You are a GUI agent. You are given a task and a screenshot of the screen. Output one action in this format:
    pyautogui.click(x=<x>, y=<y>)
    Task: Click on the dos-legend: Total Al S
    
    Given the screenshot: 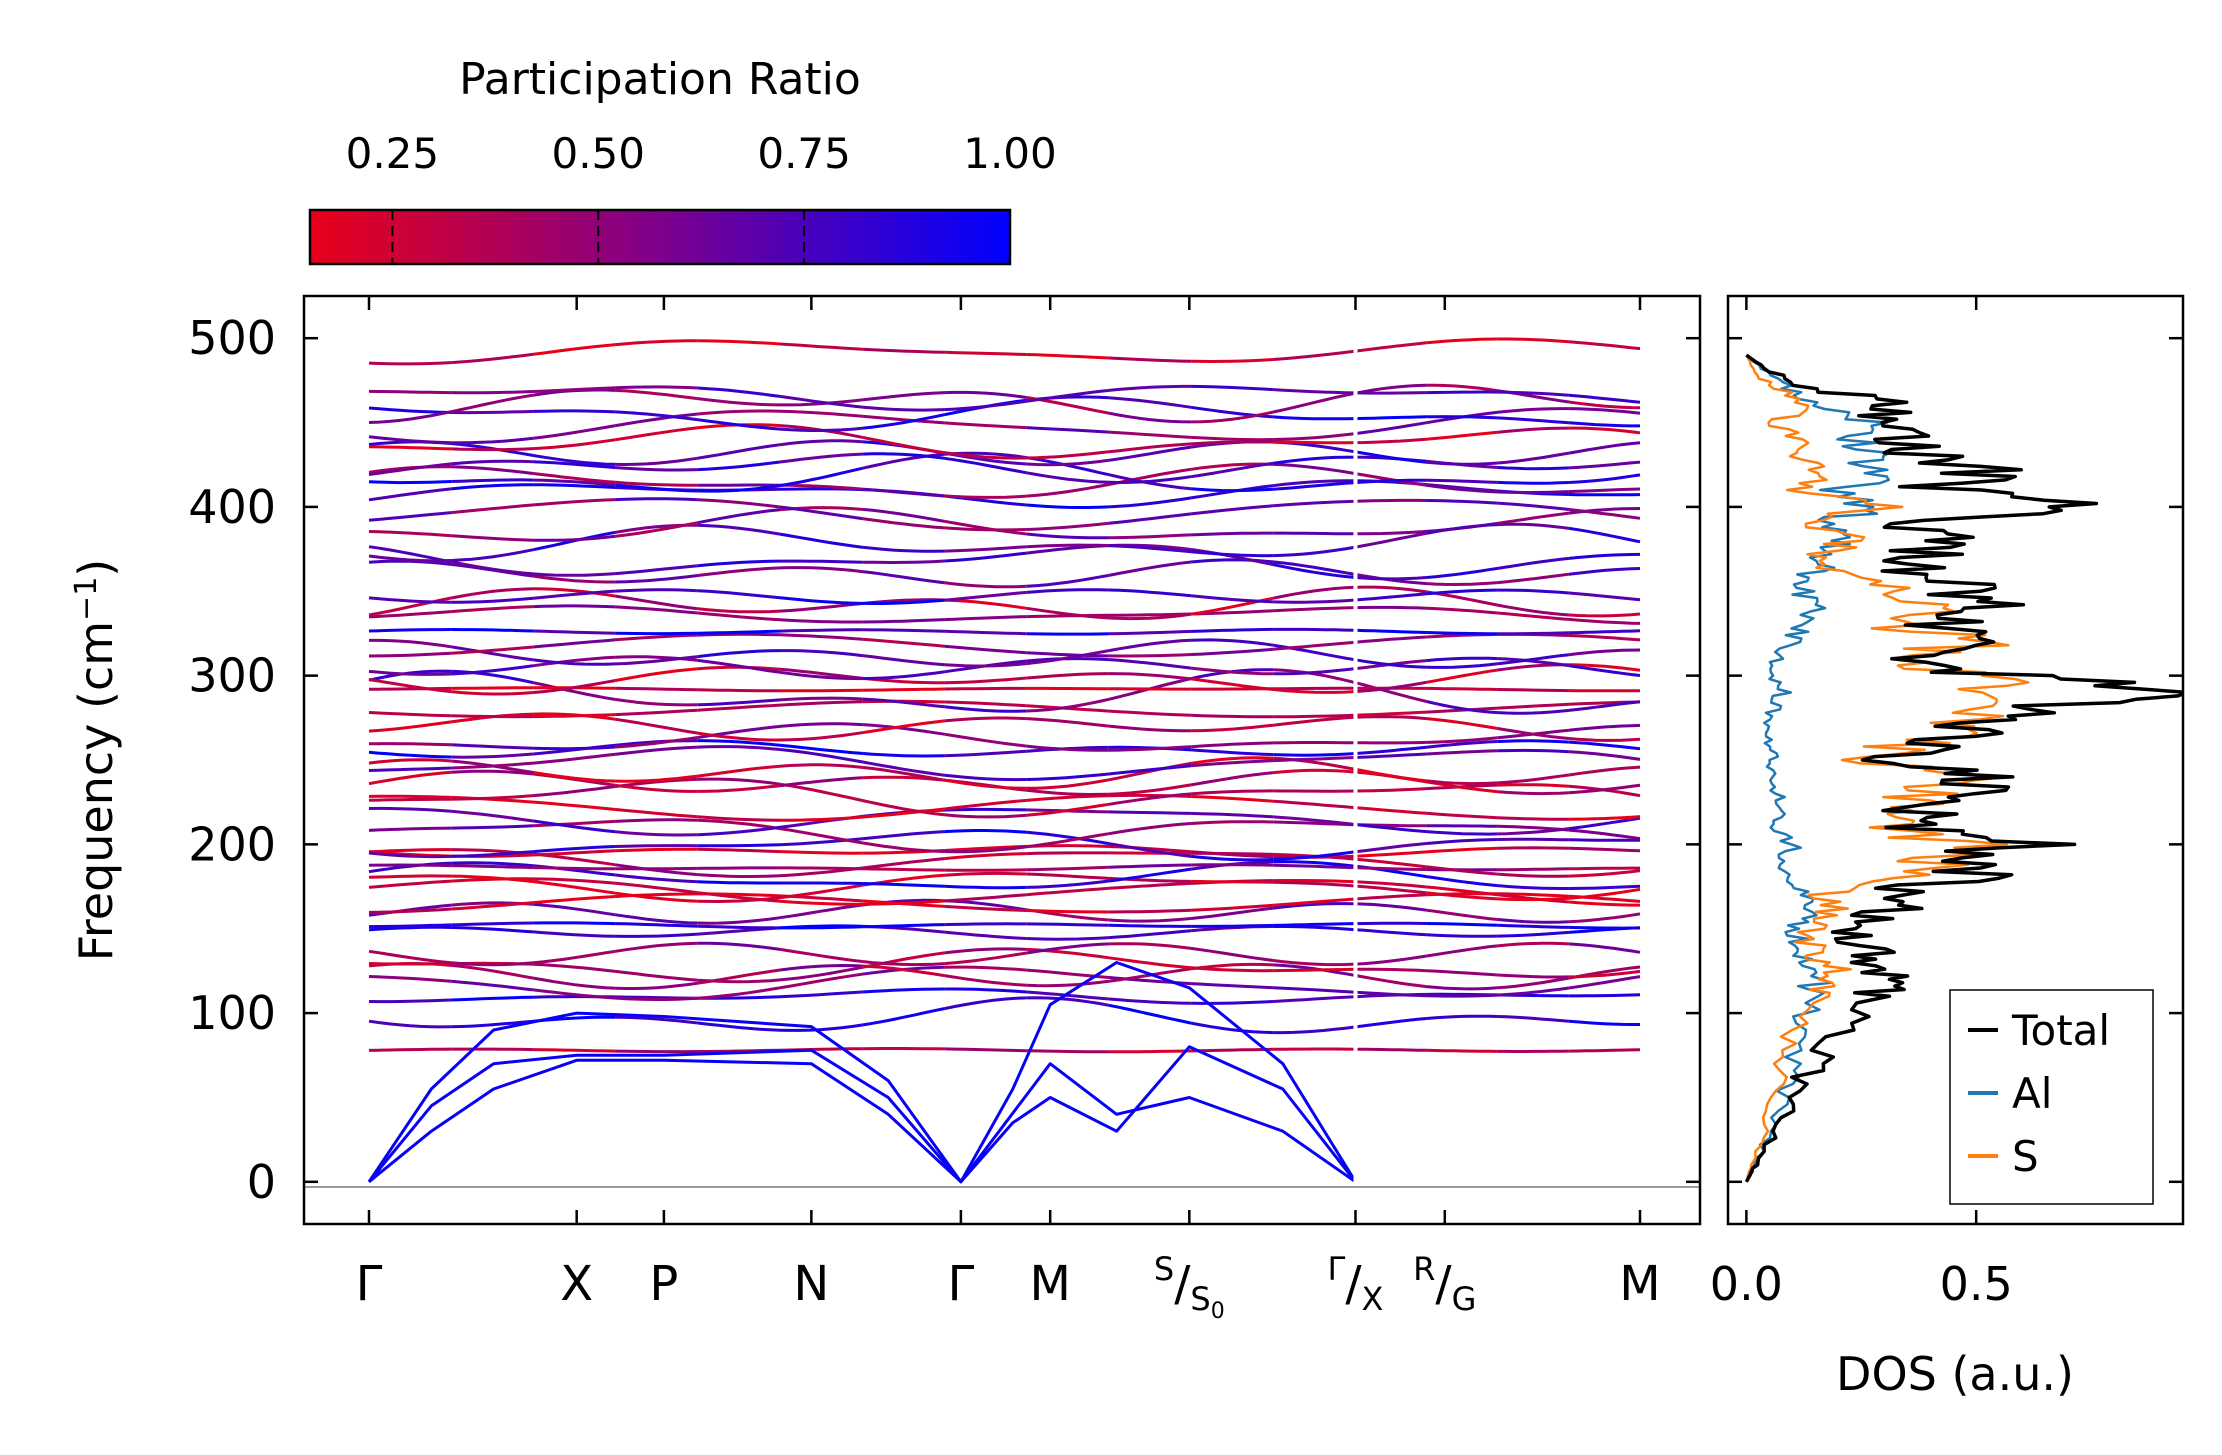 What is the action you would take?
    pyautogui.click(x=2051, y=1097)
    